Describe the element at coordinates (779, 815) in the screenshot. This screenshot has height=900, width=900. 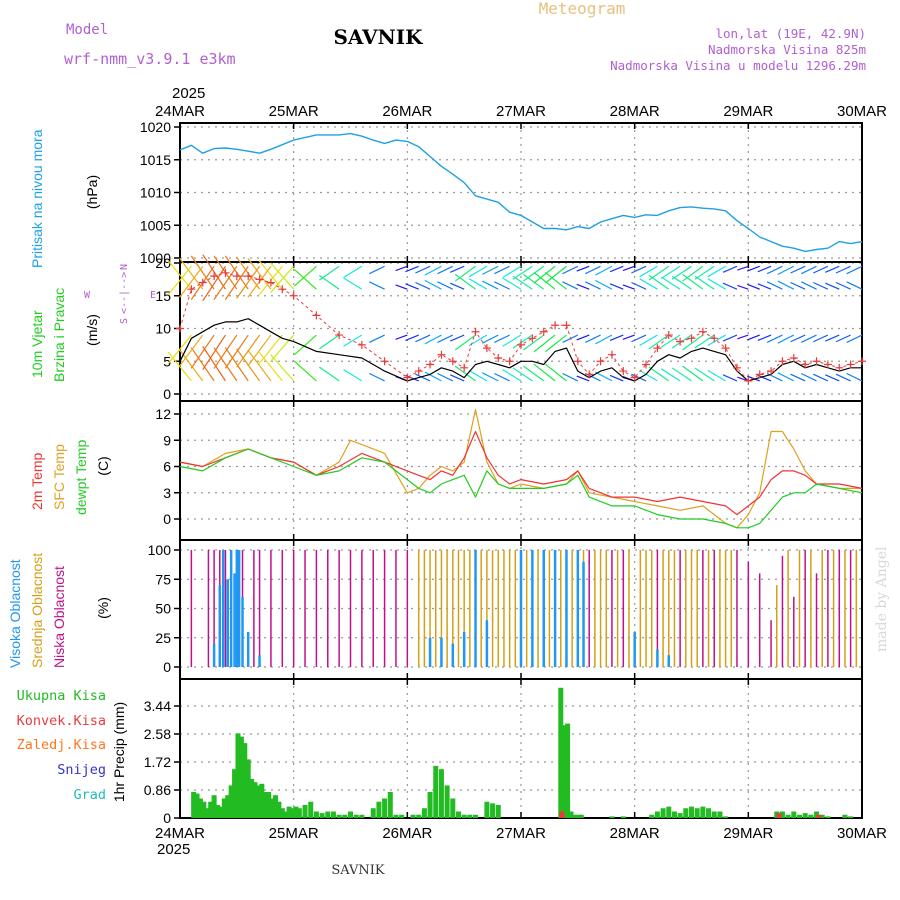
I see `precip-bar-convective` at that location.